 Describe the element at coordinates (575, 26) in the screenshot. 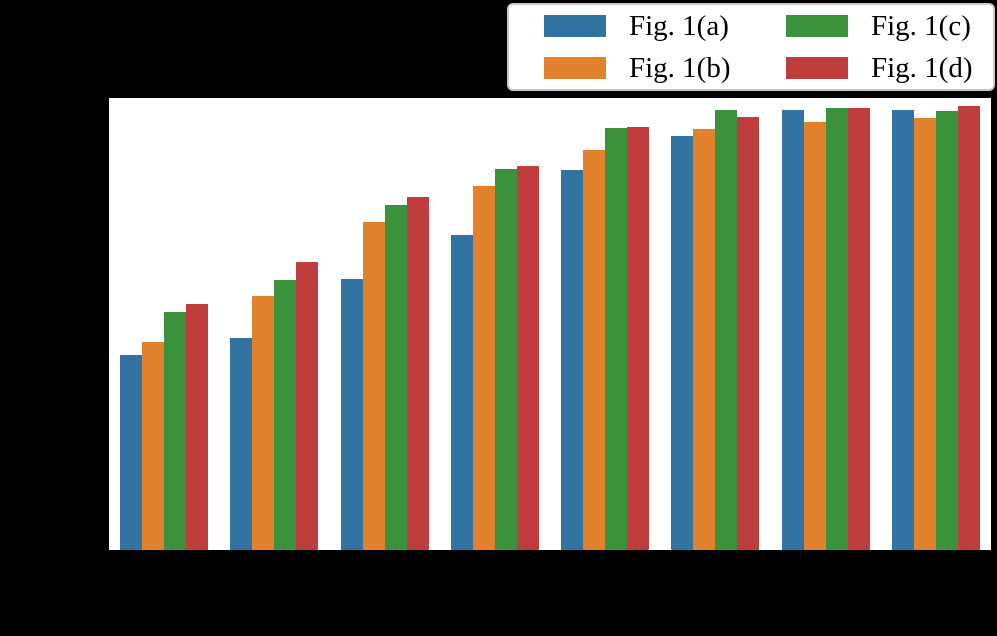

I see `legend-swatch-fig-1a-icon` at that location.